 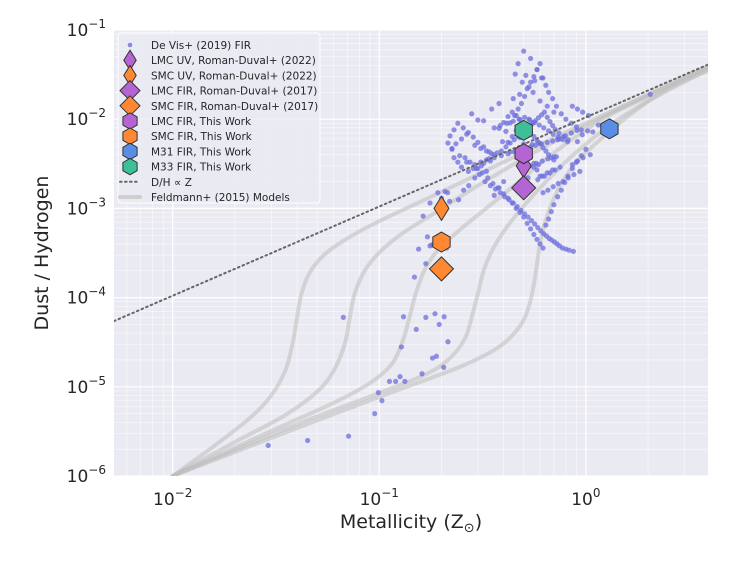 I want to click on legend-label: De Vis+ (2019) FIR, so click(x=201, y=46).